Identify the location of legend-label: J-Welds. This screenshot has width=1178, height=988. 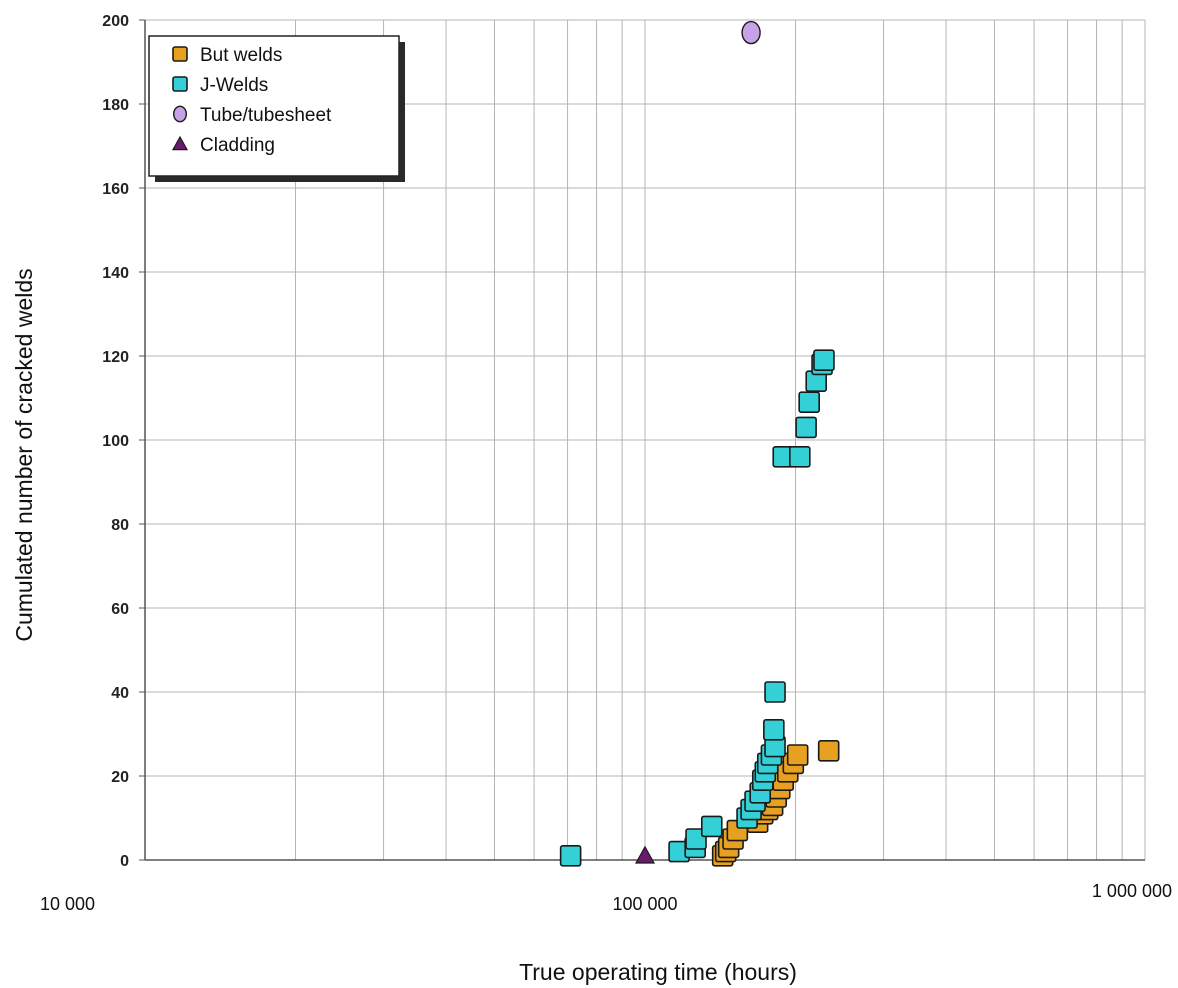
(234, 85).